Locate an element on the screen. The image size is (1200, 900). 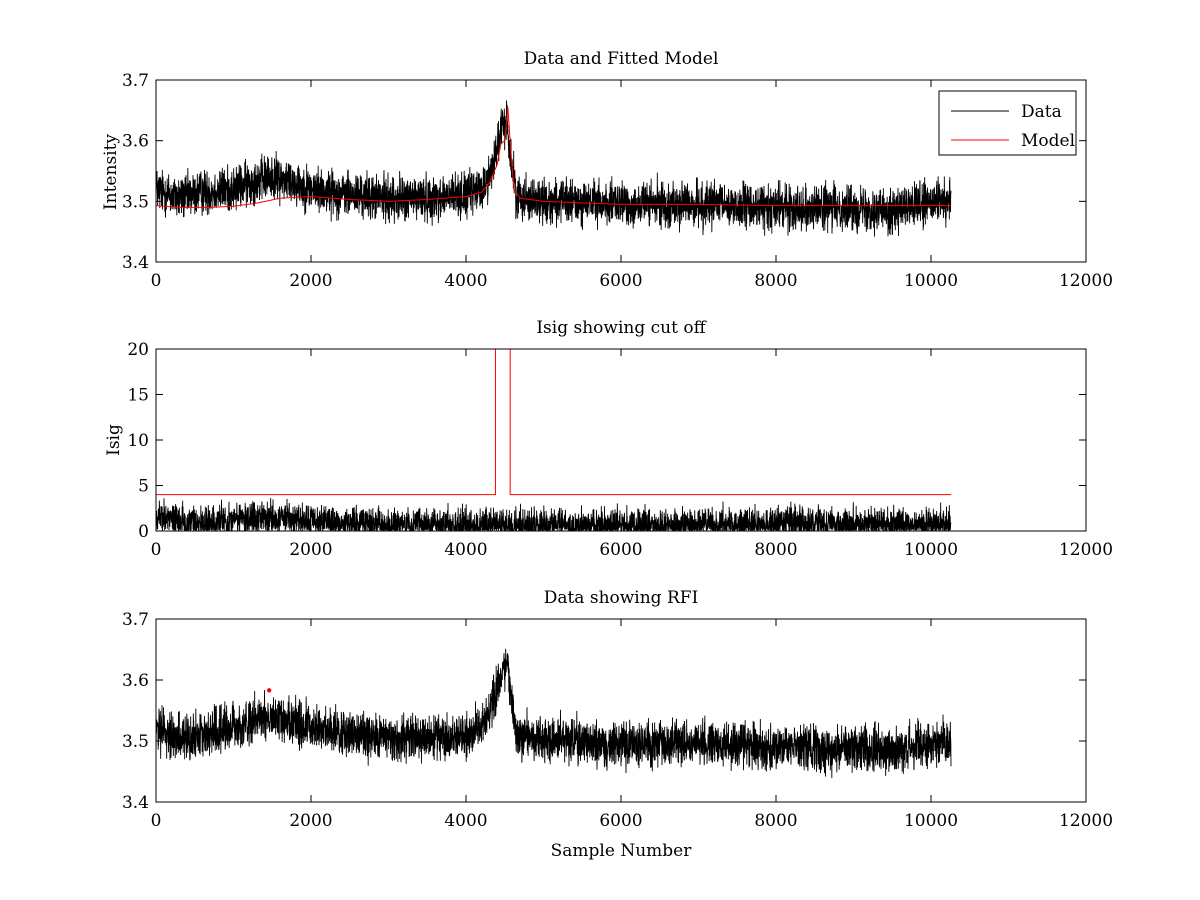
legend: Data Model is located at coordinates (1007, 123).